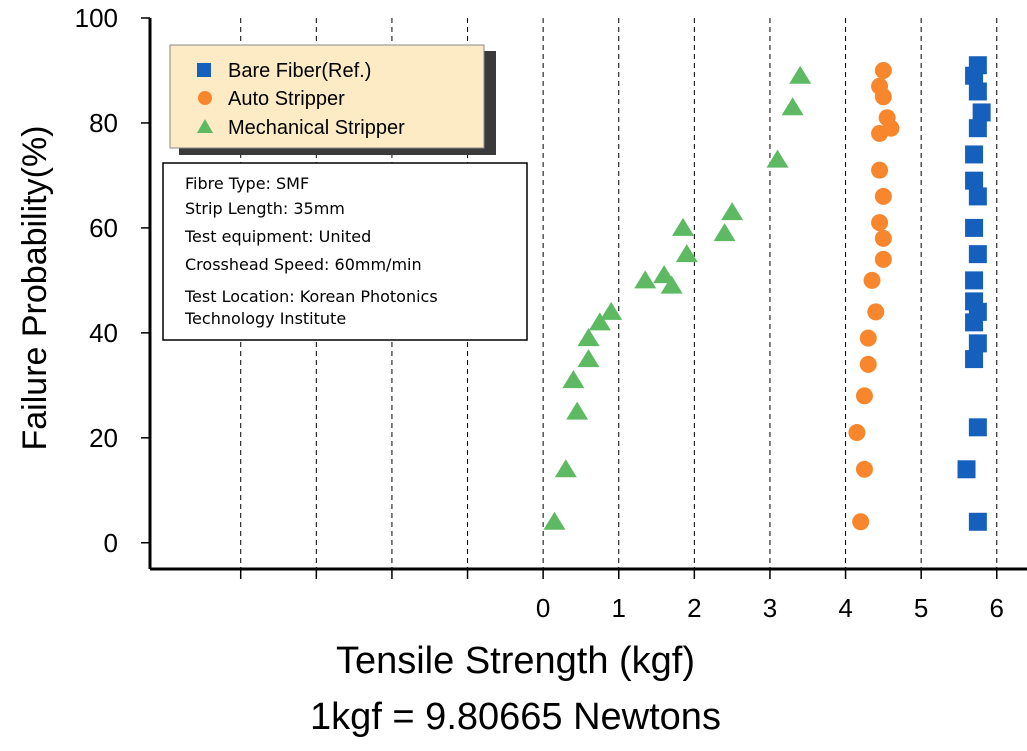 The image size is (1027, 751). I want to click on x-tick-label: 5, so click(921, 608).